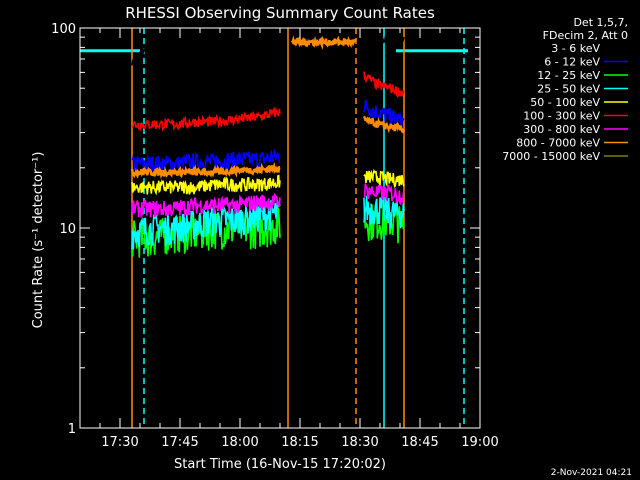  I want to click on y-axis-label: Count Rate (s⁻¹ detector⁻¹), so click(38, 240).